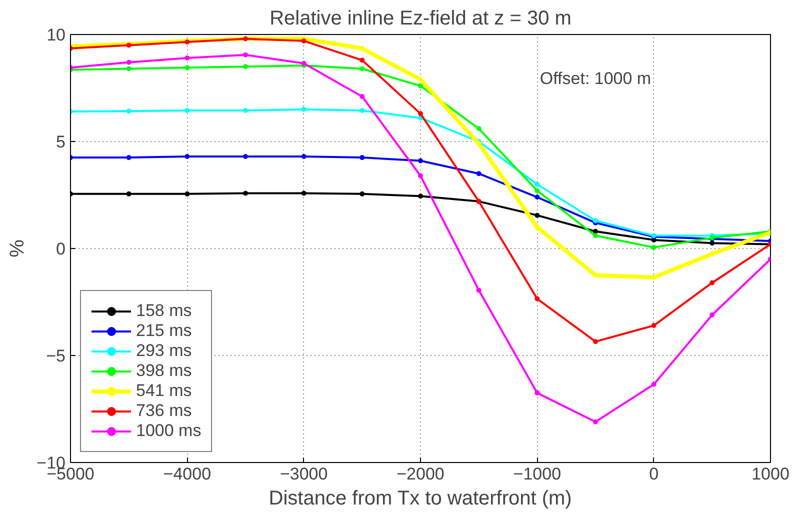 Image resolution: width=798 pixels, height=522 pixels. I want to click on legend-label: 736 ms, so click(164, 411).